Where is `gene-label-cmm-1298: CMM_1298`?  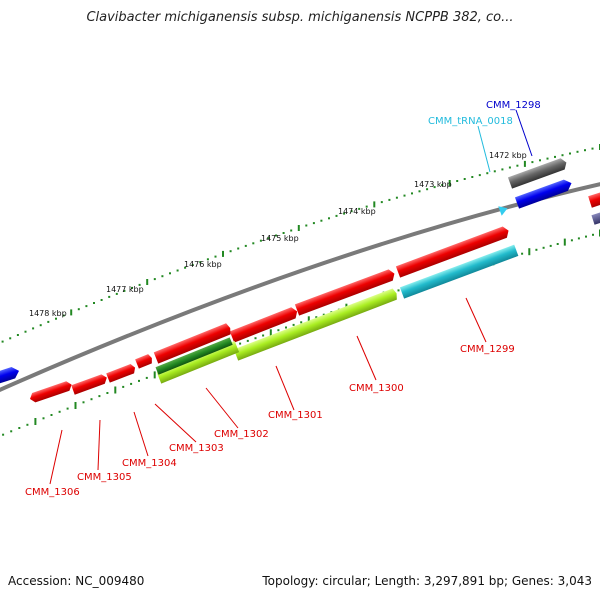
gene-label-cmm-1298: CMM_1298 is located at coordinates (513, 105).